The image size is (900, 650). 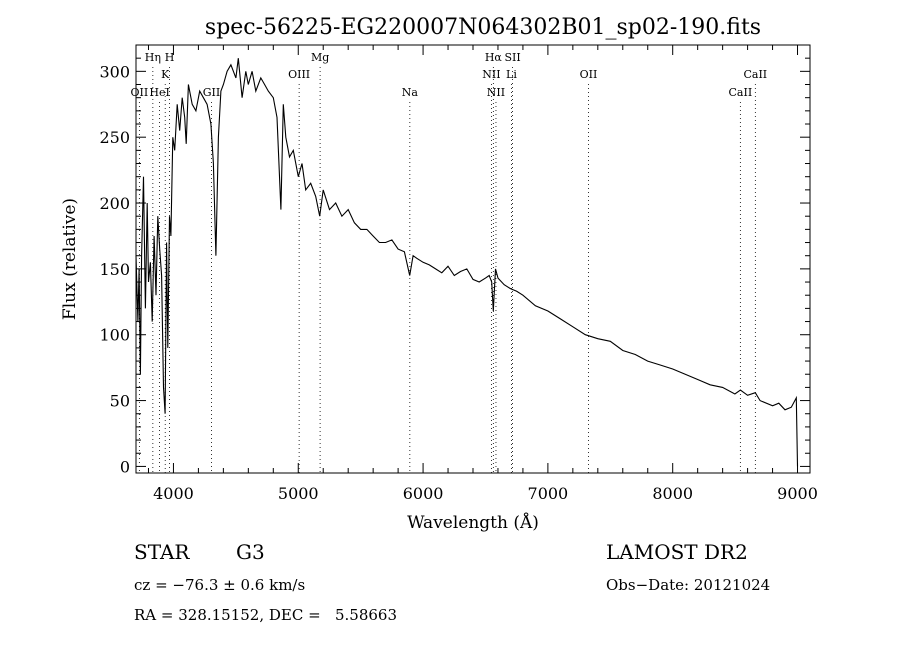 What do you see at coordinates (250, 552) in the screenshot?
I see `object-subclass: G3` at bounding box center [250, 552].